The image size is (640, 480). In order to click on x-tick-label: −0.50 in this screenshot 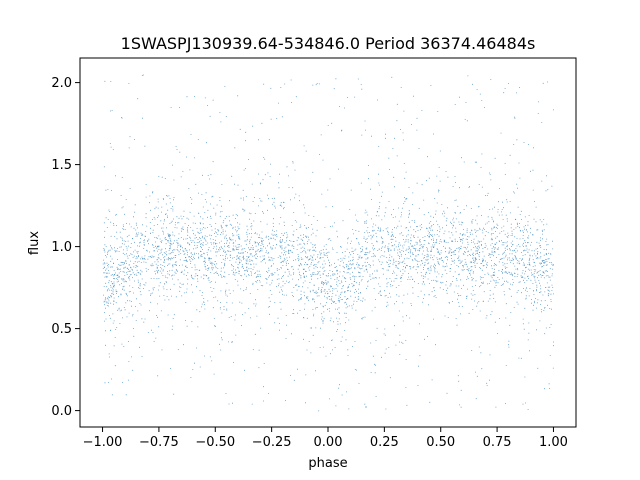, I will do `click(215, 442)`.